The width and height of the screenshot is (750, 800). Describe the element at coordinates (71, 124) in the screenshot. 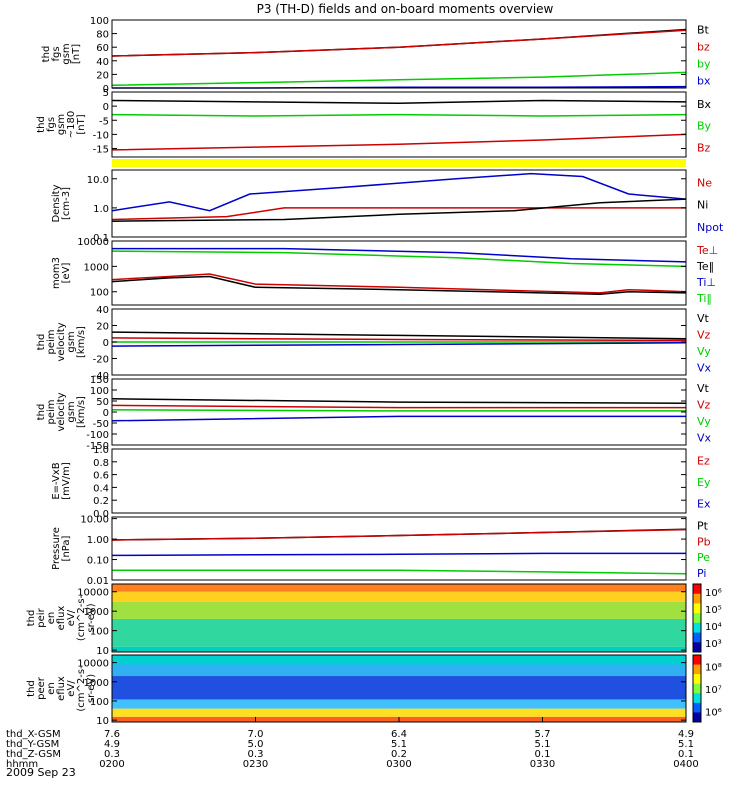

I see `y-axis-label-line: ~180` at that location.